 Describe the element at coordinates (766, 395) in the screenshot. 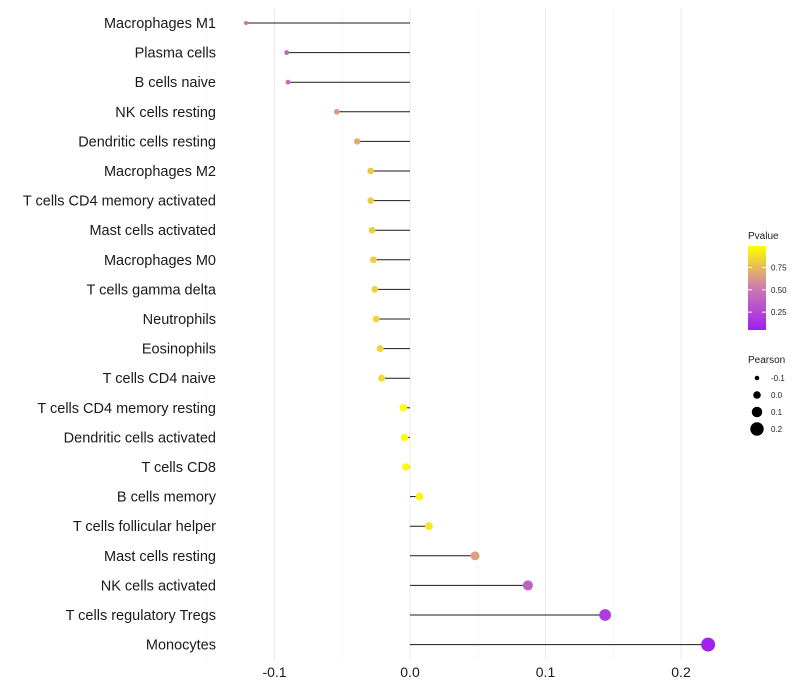

I see `pearson-legend: Pearson -0.1 0.0 0.1 0.2` at that location.